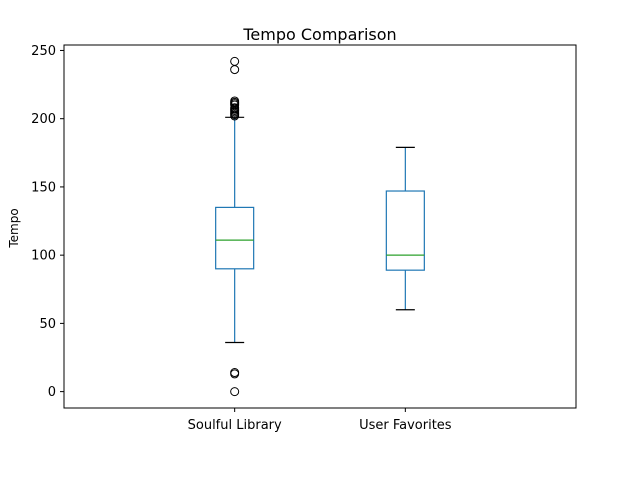 This screenshot has width=640, height=484. Describe the element at coordinates (52, 392) in the screenshot. I see `y-tick-label: 0` at that location.